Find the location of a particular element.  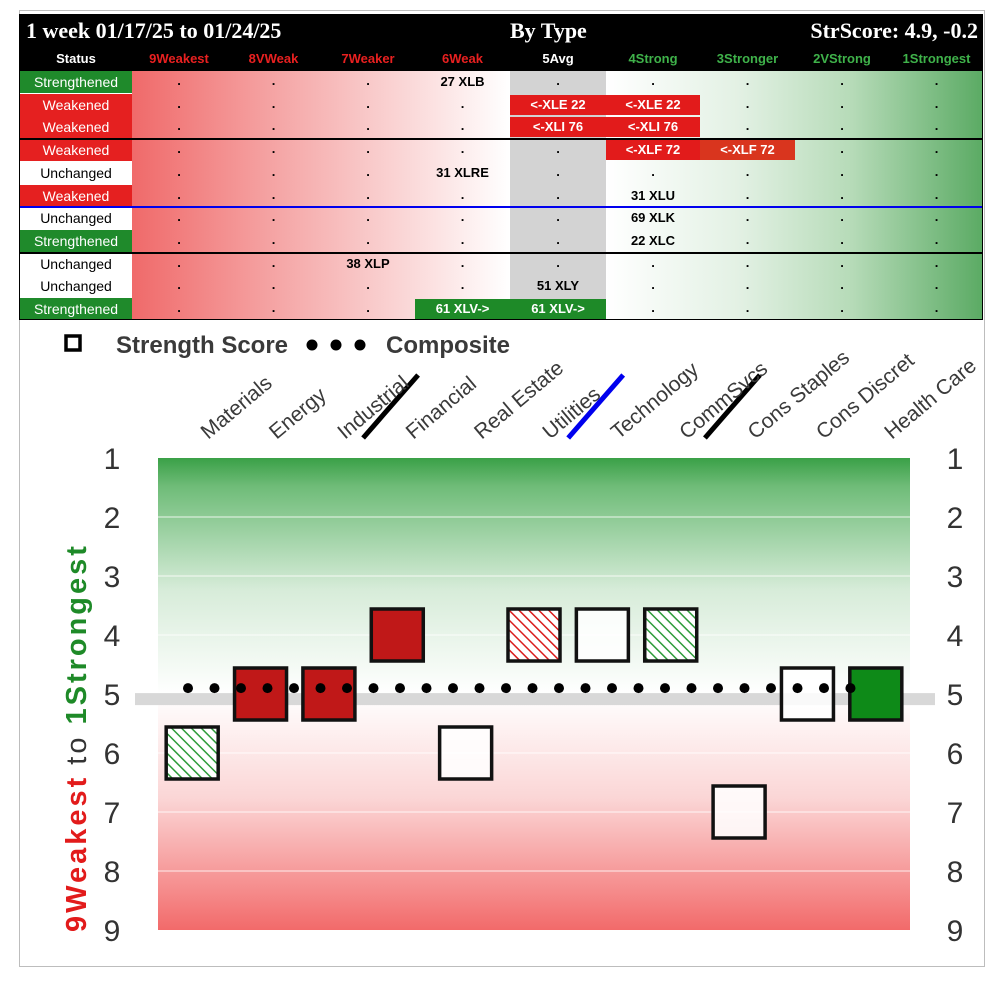

strength-marker-cons-staples is located at coordinates (739, 812).